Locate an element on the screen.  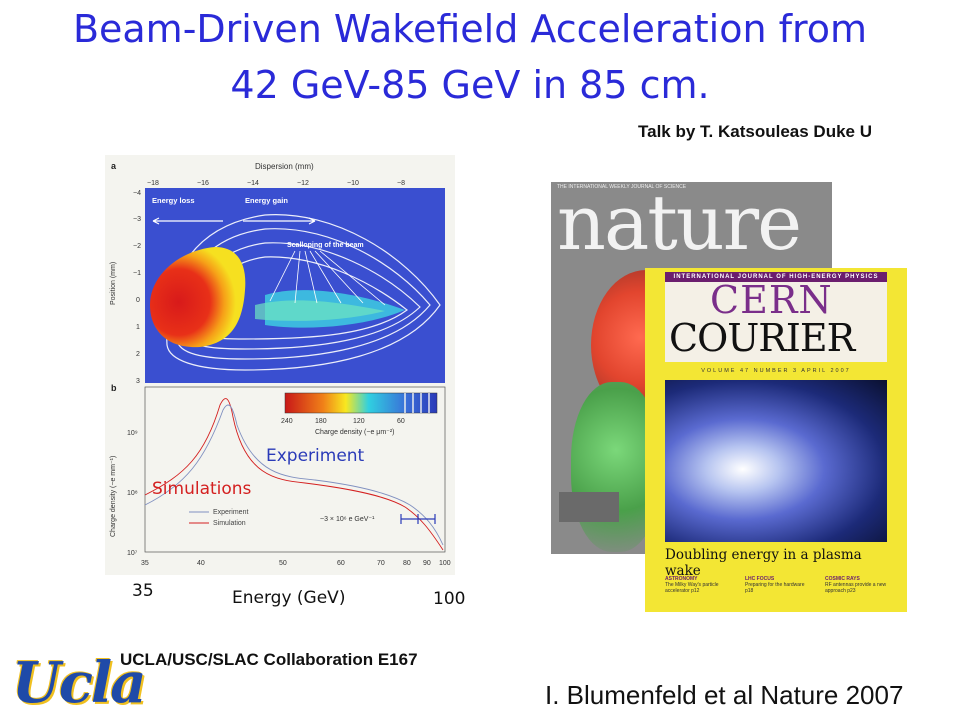
citation: I. Blumenfeld et al Nature 2007 is located at coordinates (724, 695).